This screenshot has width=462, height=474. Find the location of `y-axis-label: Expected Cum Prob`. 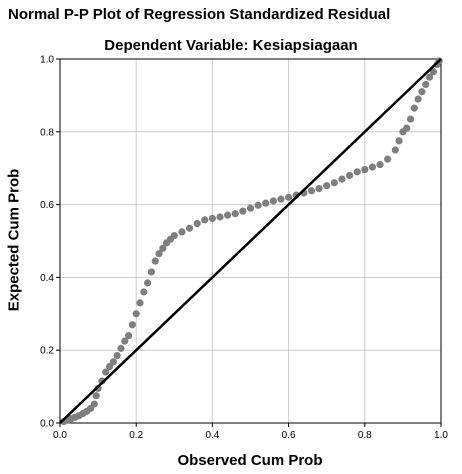

y-axis-label: Expected Cum Prob is located at coordinates (14, 240).